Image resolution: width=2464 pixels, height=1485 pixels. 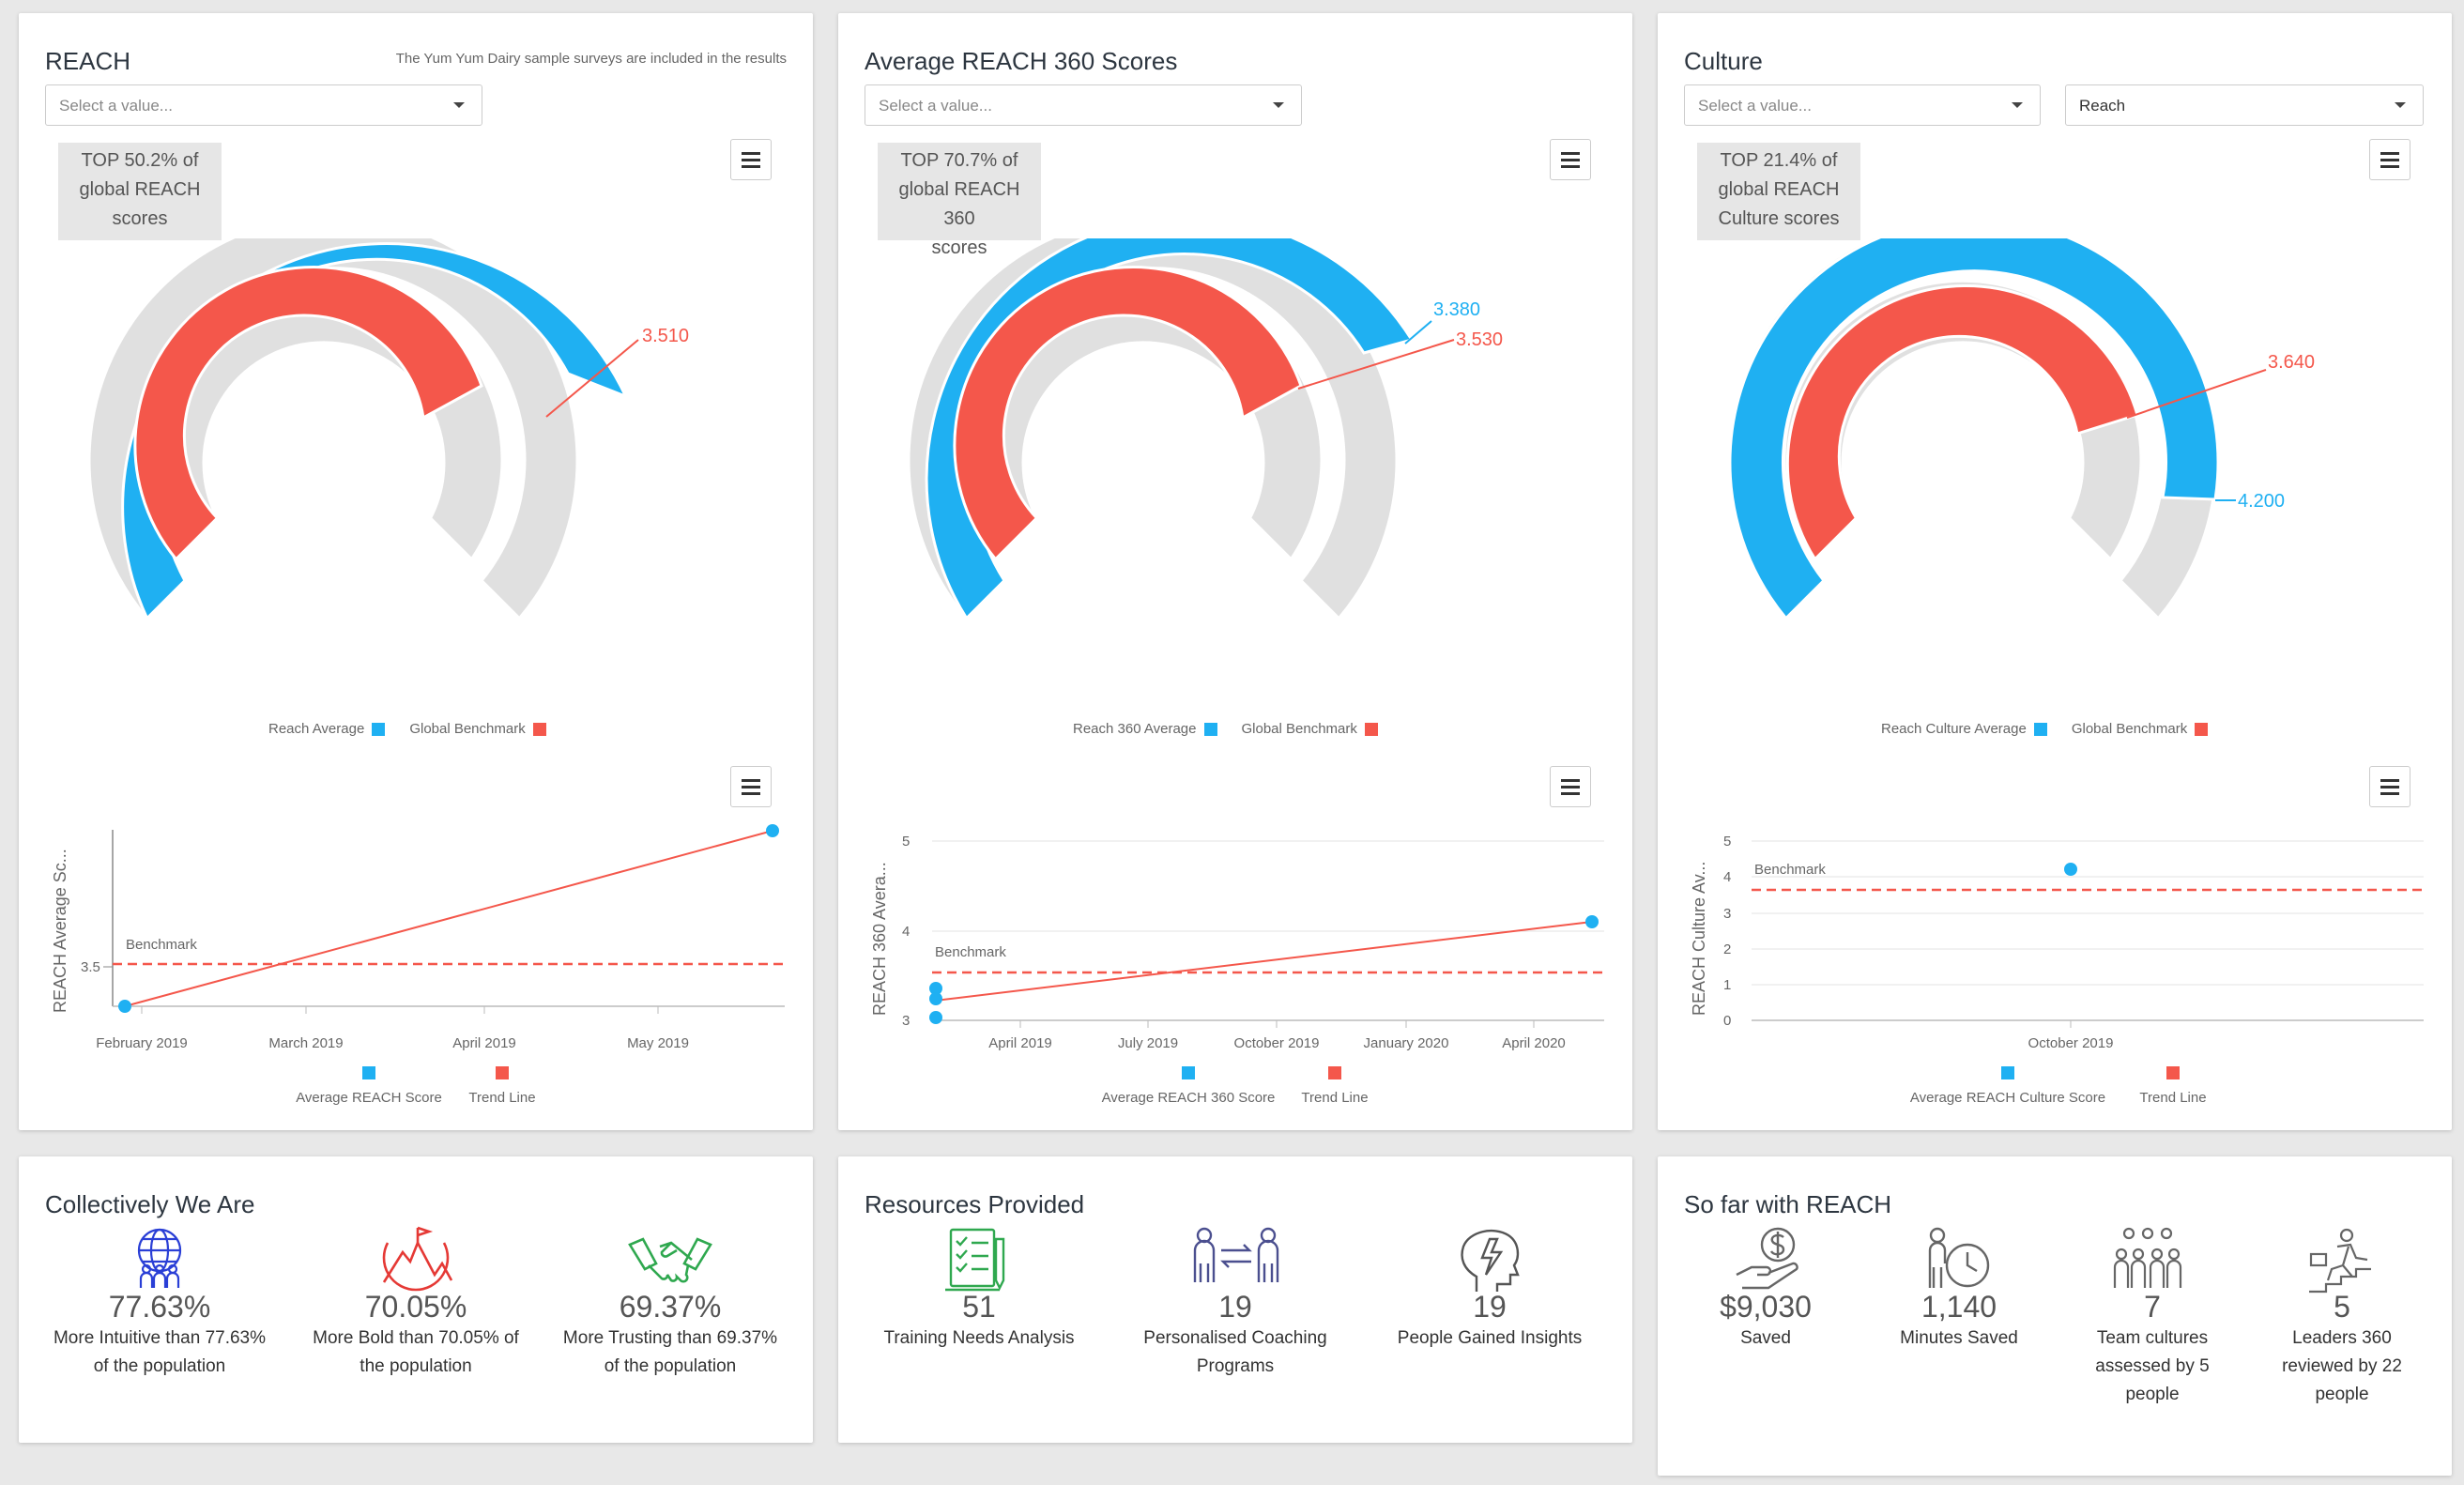 I want to click on clock-person-icon, so click(x=1959, y=1257).